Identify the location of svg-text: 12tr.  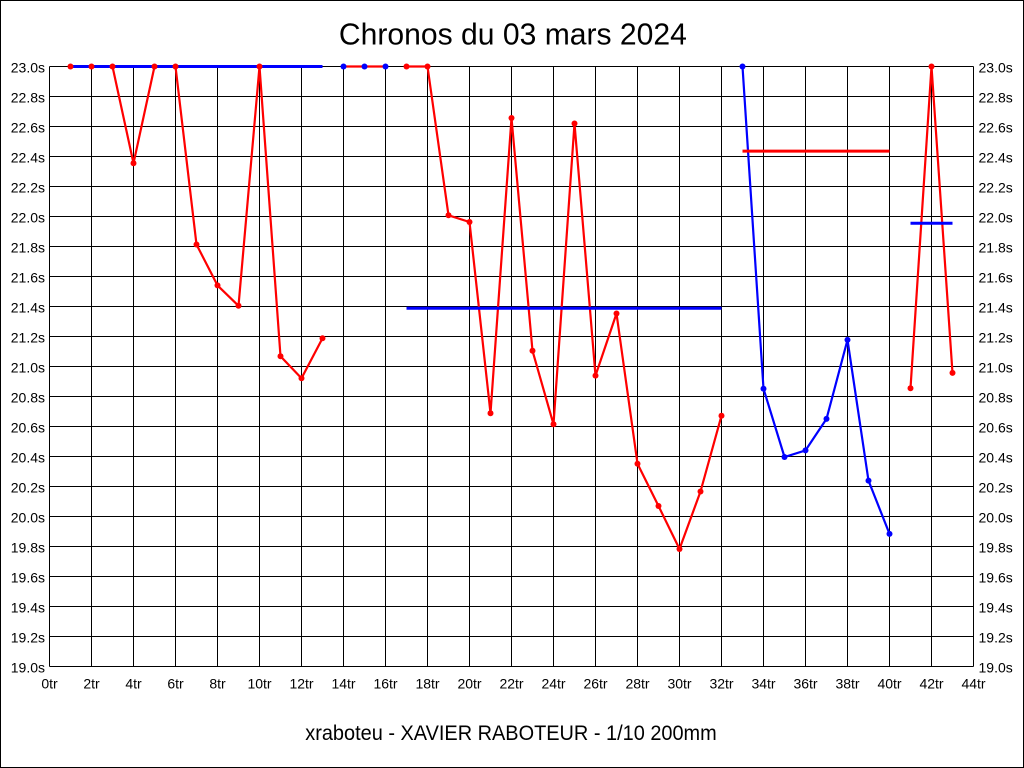
(301, 684).